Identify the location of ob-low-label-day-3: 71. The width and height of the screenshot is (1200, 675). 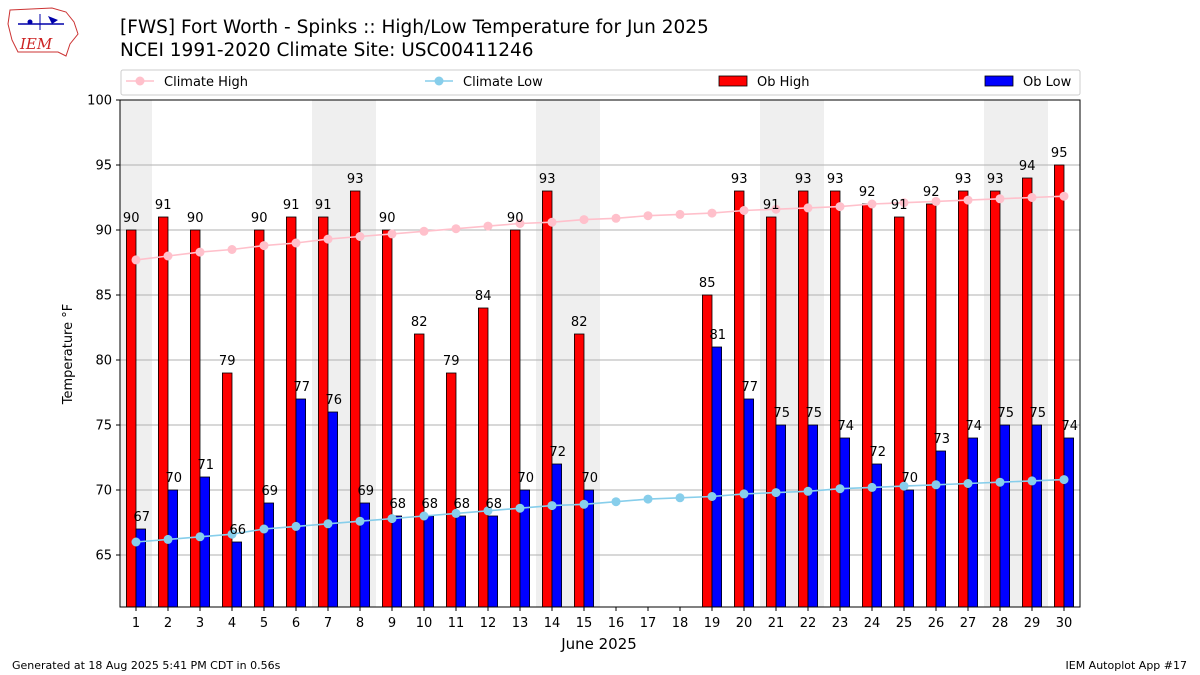
(206, 465).